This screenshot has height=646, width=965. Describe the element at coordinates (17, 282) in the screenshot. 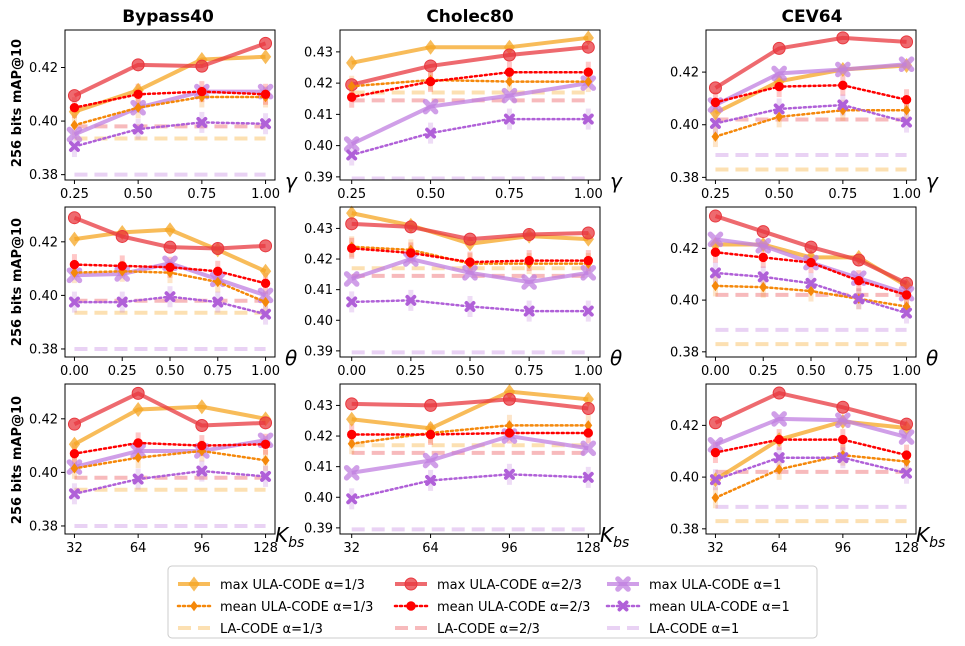

I see `row-ylabel-2: 256 bits mAP@10` at that location.